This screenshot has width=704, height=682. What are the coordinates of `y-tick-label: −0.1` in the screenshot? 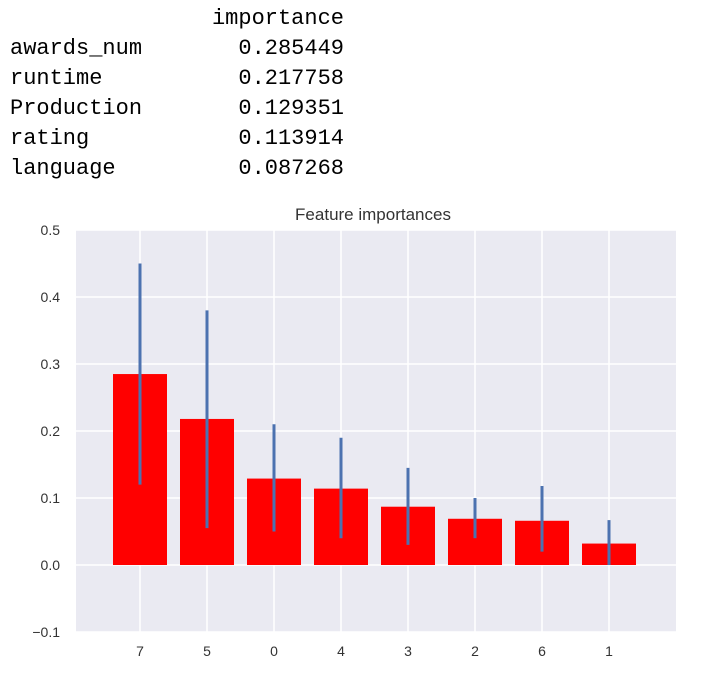 It's located at (46, 632).